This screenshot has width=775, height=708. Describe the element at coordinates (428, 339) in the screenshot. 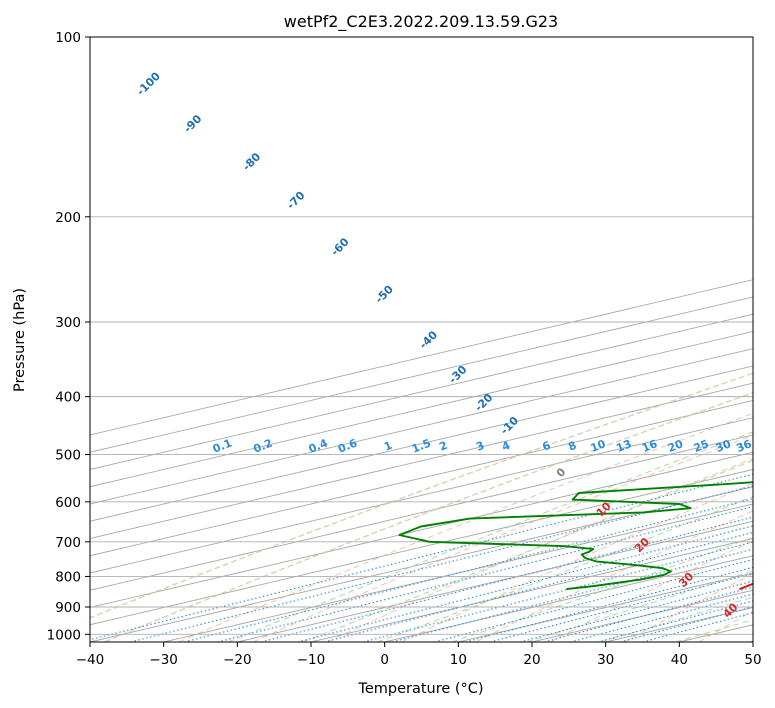

I see `isotherm-label: -40` at that location.